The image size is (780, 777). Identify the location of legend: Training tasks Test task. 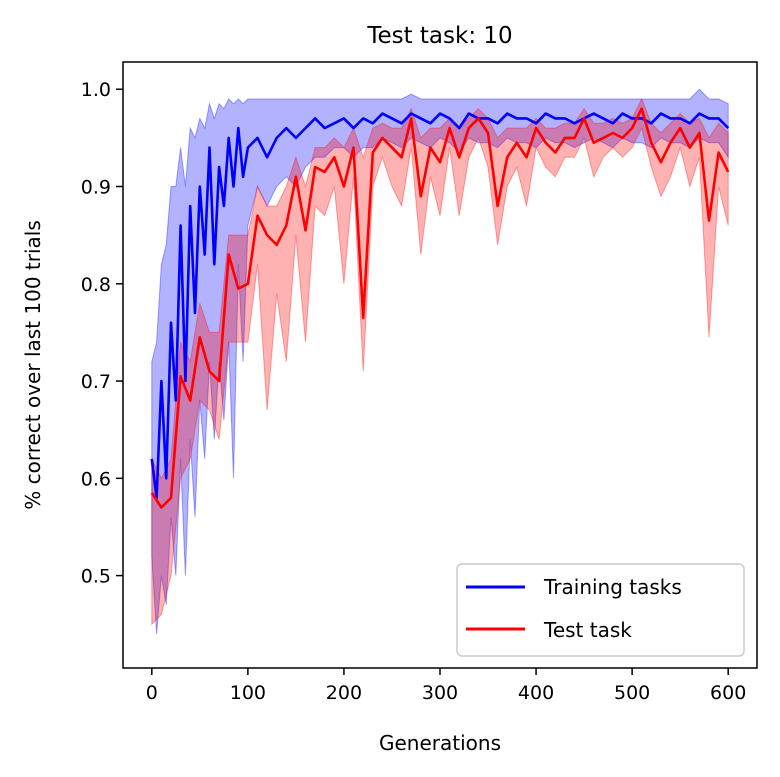
(600, 610).